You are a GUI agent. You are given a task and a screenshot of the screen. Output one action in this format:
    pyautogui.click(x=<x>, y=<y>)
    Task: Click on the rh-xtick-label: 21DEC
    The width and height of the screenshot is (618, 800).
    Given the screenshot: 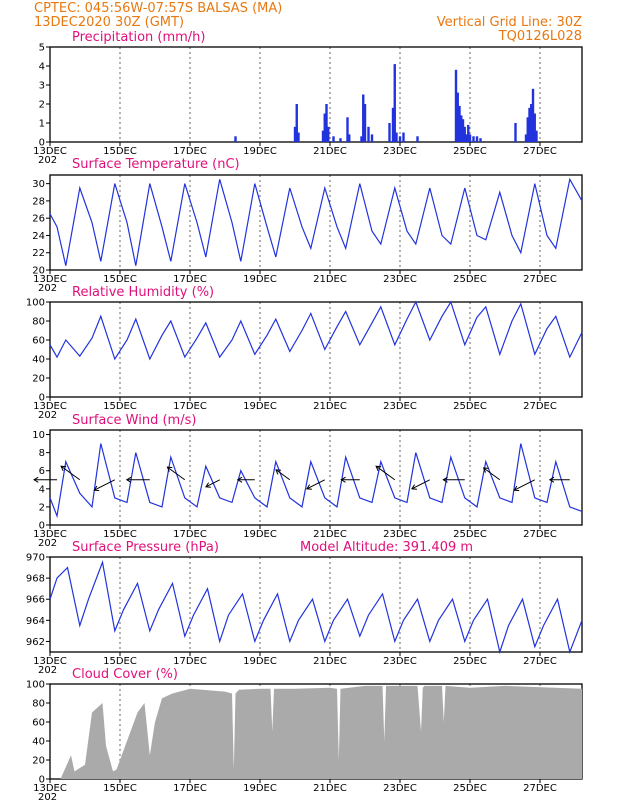 What is the action you would take?
    pyautogui.click(x=330, y=406)
    